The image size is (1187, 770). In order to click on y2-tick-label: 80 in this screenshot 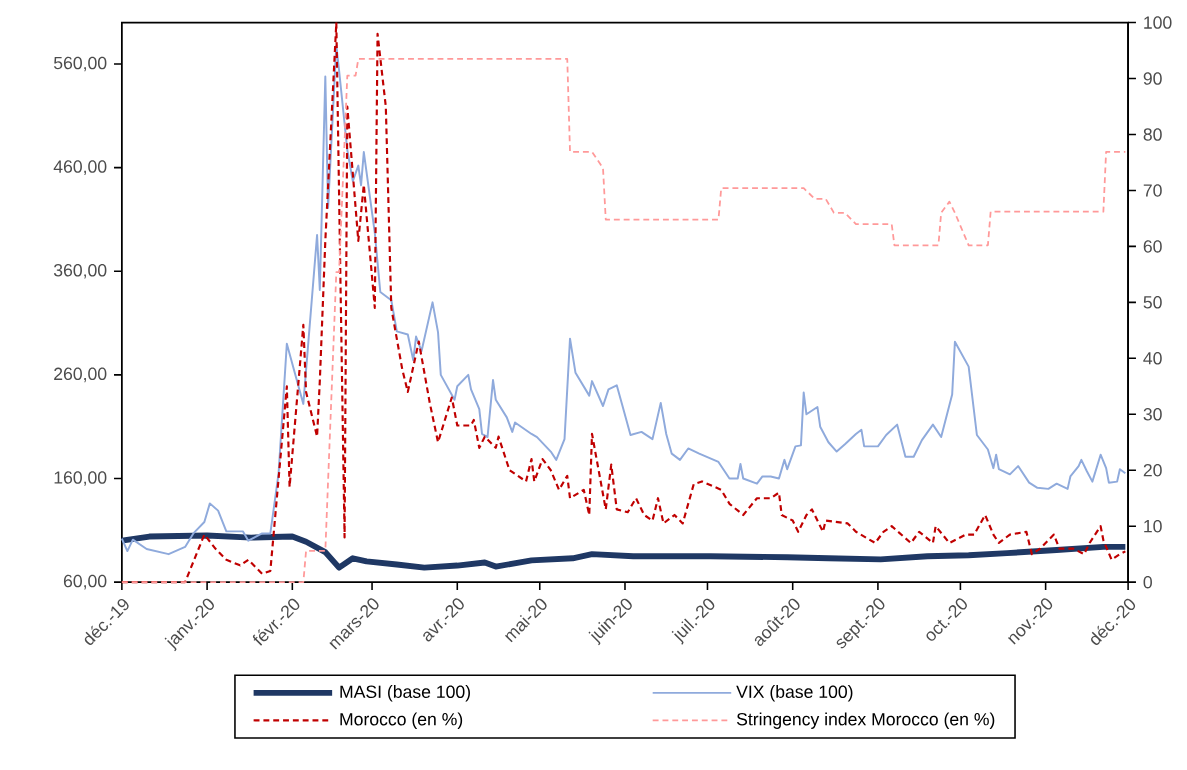, I will do `click(1152, 134)`.